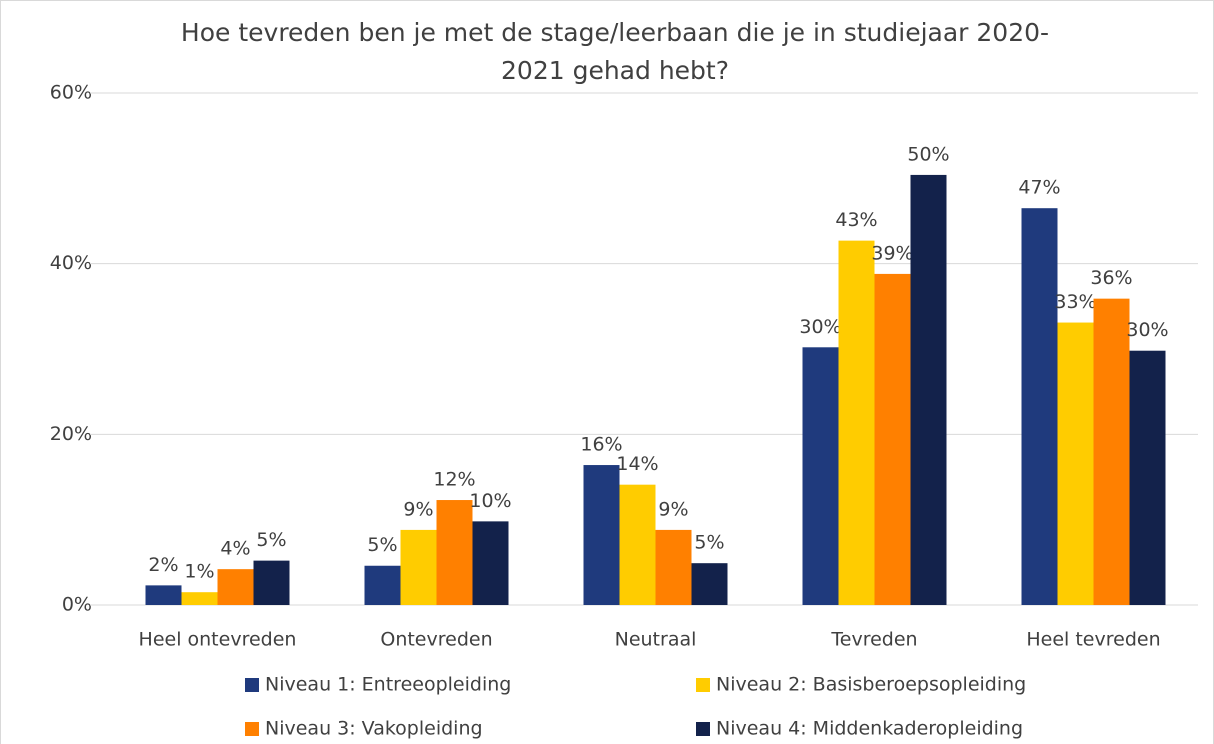 The image size is (1214, 744). Describe the element at coordinates (71, 434) in the screenshot. I see `y-tick-label: 20%` at that location.